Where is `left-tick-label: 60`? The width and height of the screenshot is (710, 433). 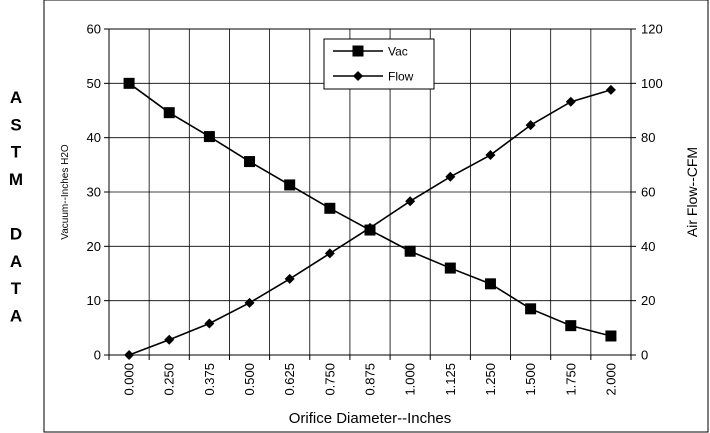 left-tick-label: 60 is located at coordinates (94, 29).